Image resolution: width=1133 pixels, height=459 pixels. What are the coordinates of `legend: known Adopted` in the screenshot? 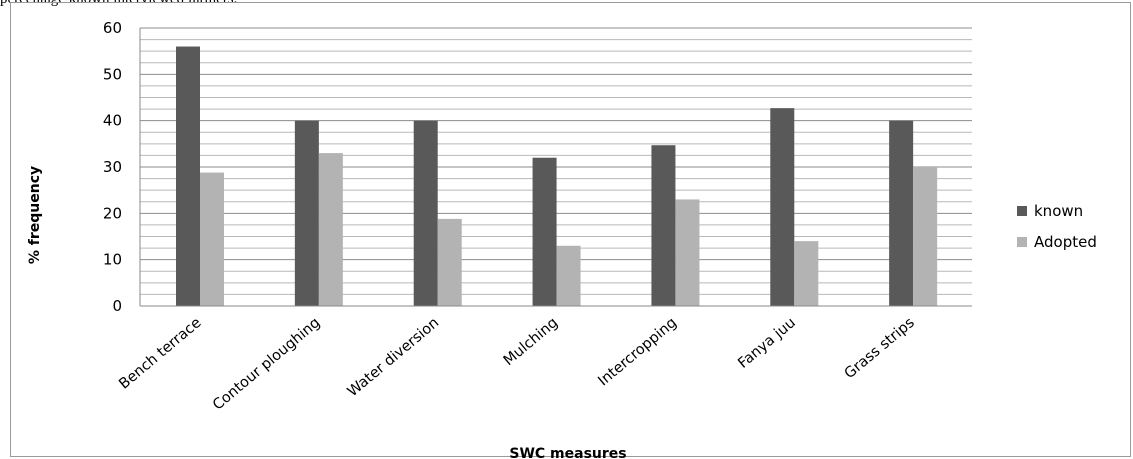 It's located at (1057, 226).